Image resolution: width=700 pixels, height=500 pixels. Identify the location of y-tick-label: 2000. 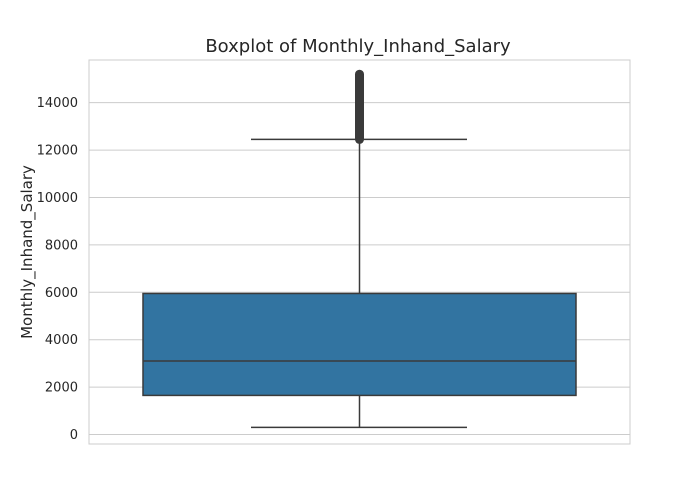
(61, 388).